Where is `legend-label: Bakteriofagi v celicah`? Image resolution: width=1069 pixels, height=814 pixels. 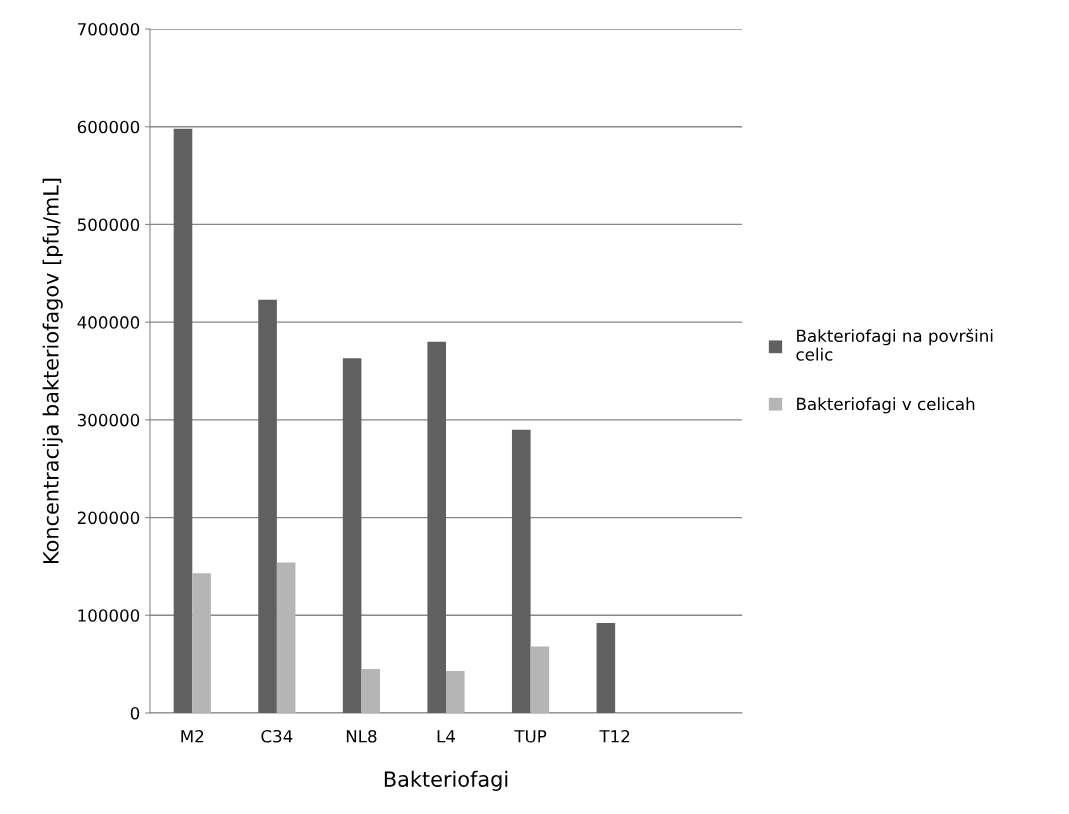
legend-label: Bakteriofagi v celicah is located at coordinates (886, 405).